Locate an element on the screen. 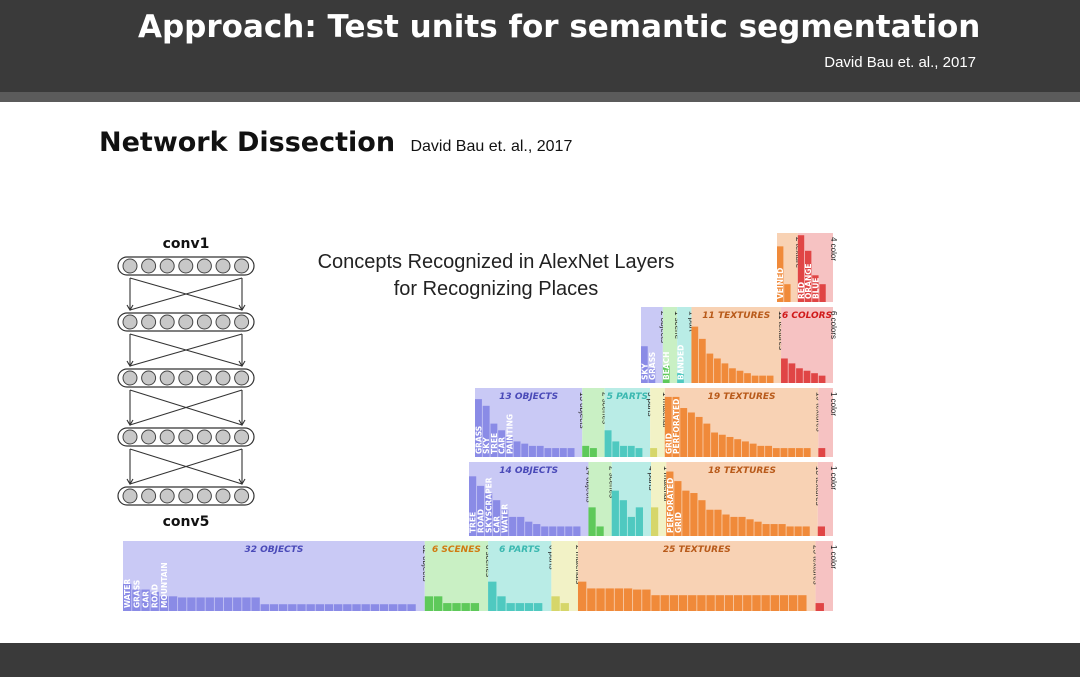 The height and width of the screenshot is (677, 1080). top-concept-label: ROAD is located at coordinates (155, 596).